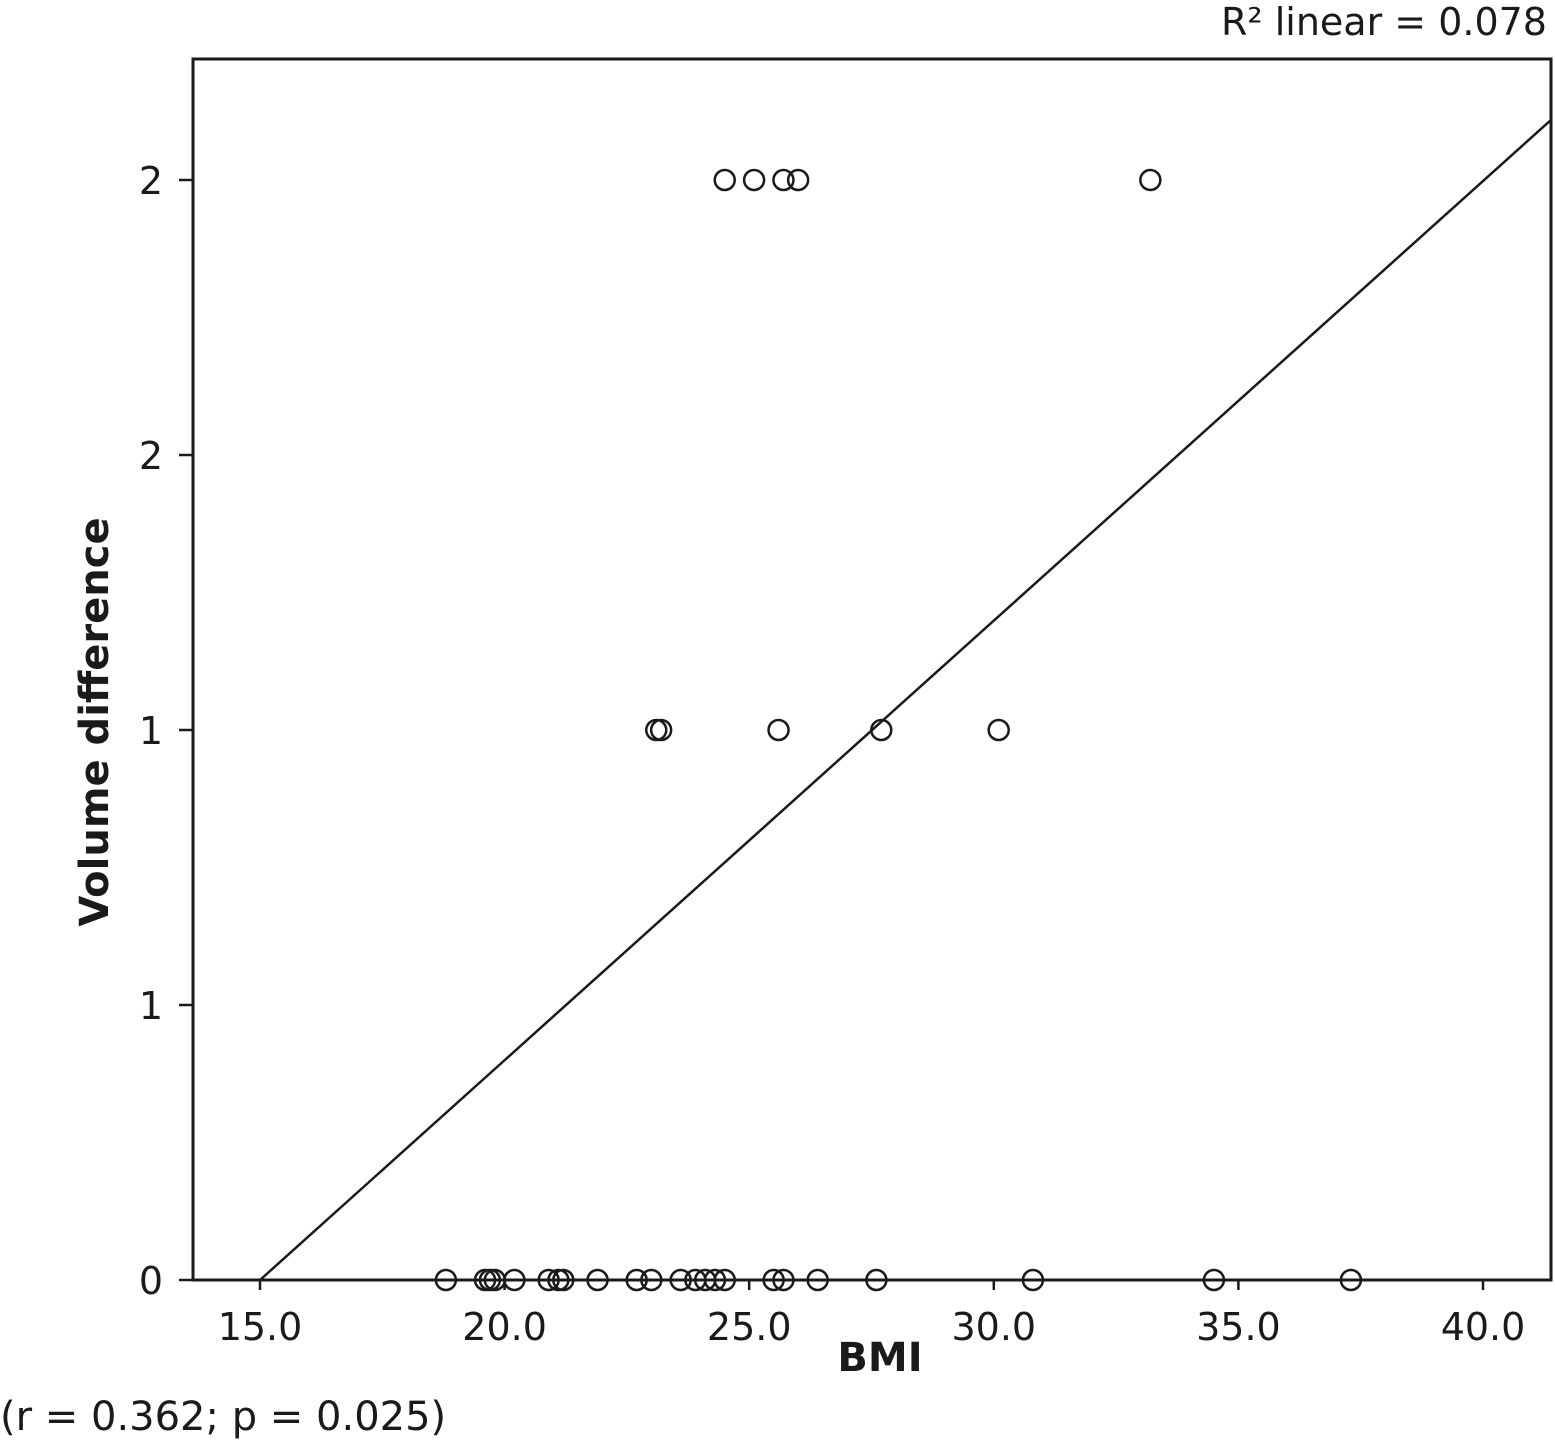 The width and height of the screenshot is (1555, 1442). I want to click on x-tick-label: 40.0, so click(1483, 1327).